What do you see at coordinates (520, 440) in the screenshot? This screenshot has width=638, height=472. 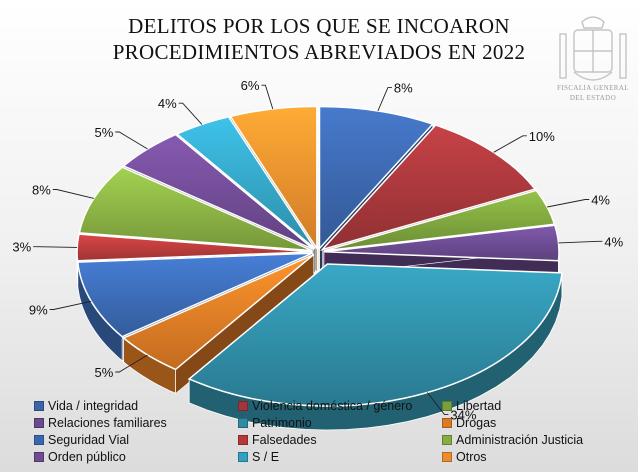 I see `legend-label: Administración Justicia` at bounding box center [520, 440].